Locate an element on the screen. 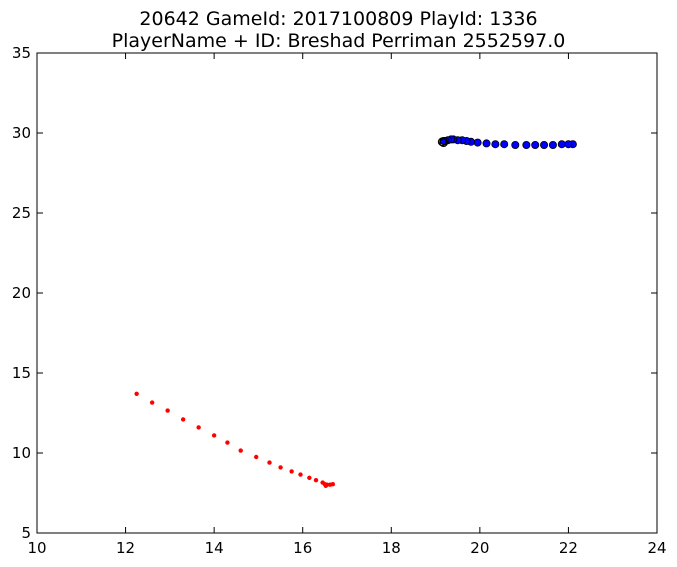  y-tick-label: 20 is located at coordinates (21, 293).